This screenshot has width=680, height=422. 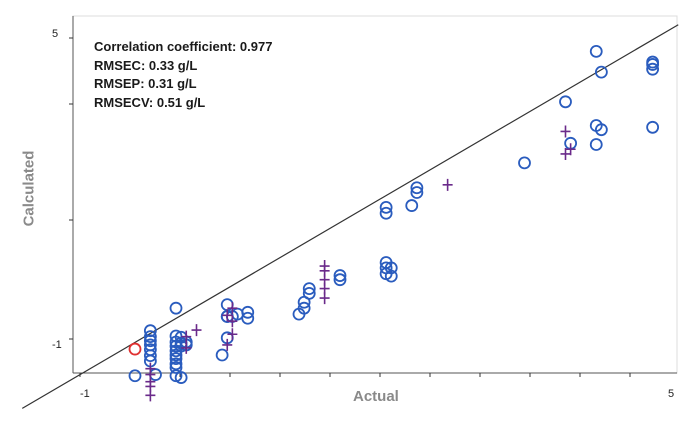 I want to click on y-tick-label-bottom: -1, so click(x=57, y=345).